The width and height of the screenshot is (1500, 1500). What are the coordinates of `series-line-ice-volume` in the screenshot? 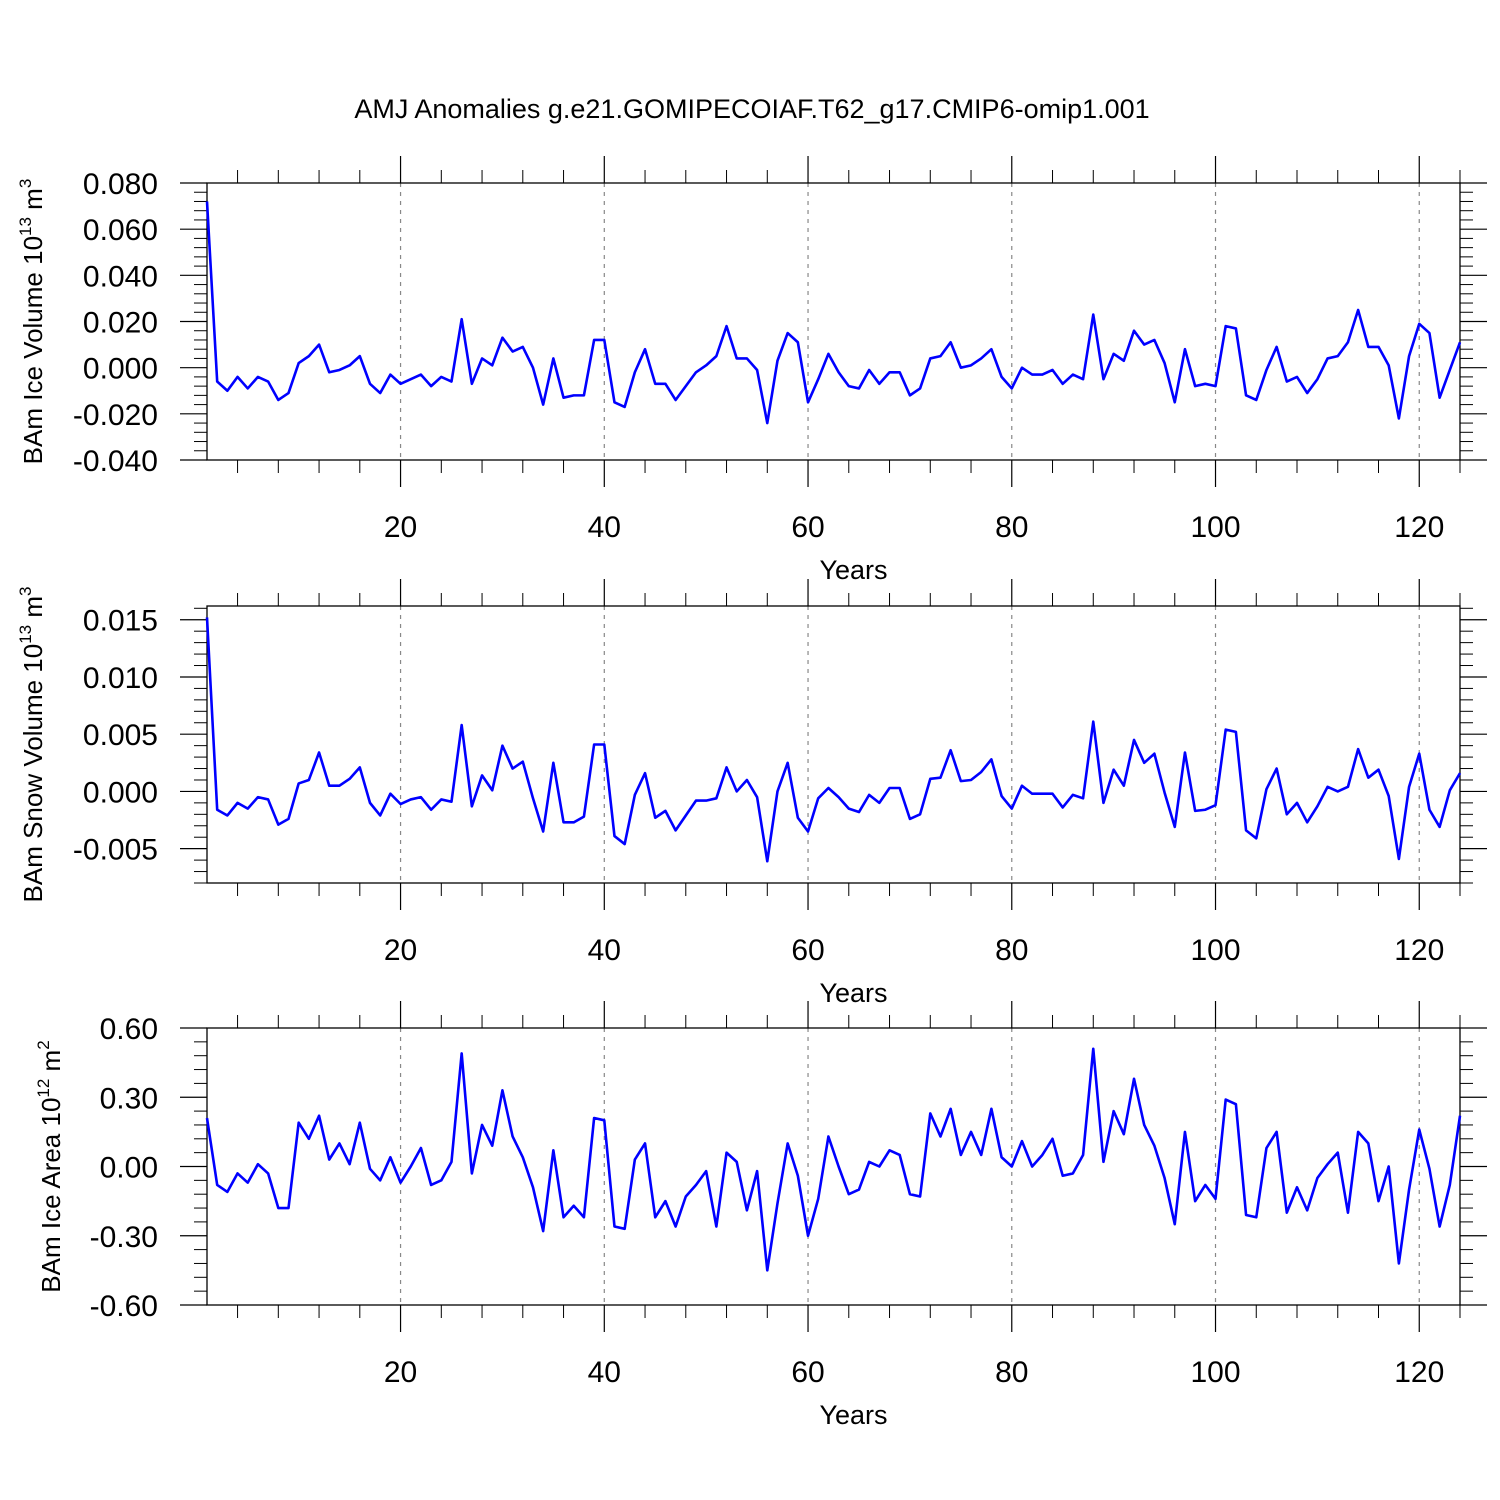 It's located at (833, 313).